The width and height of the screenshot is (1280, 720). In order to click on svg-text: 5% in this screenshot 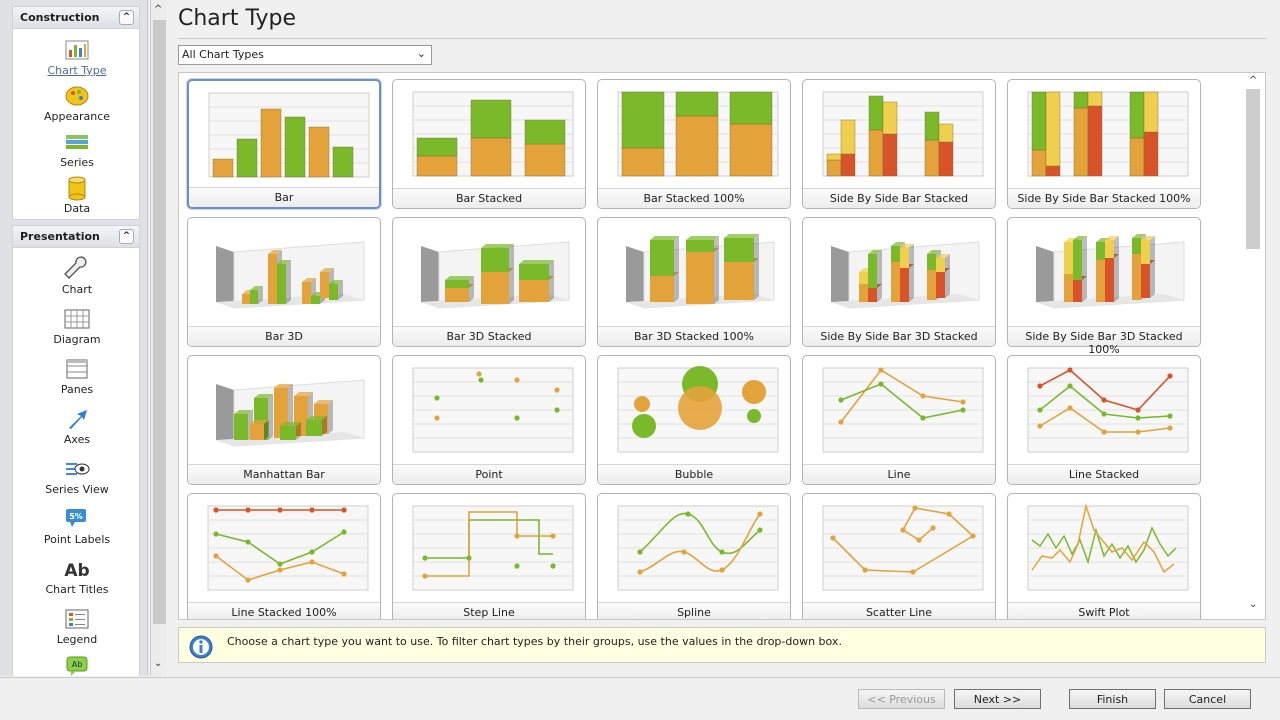, I will do `click(76, 516)`.